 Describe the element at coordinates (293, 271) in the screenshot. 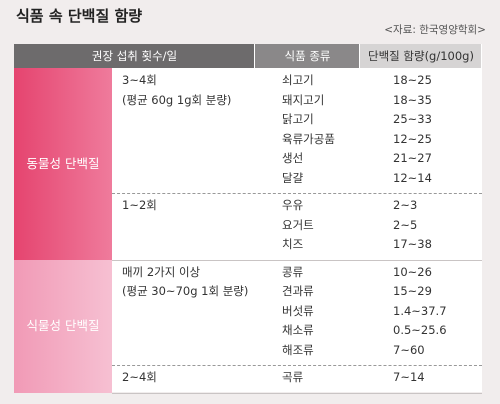

I see `food: 콩류` at that location.